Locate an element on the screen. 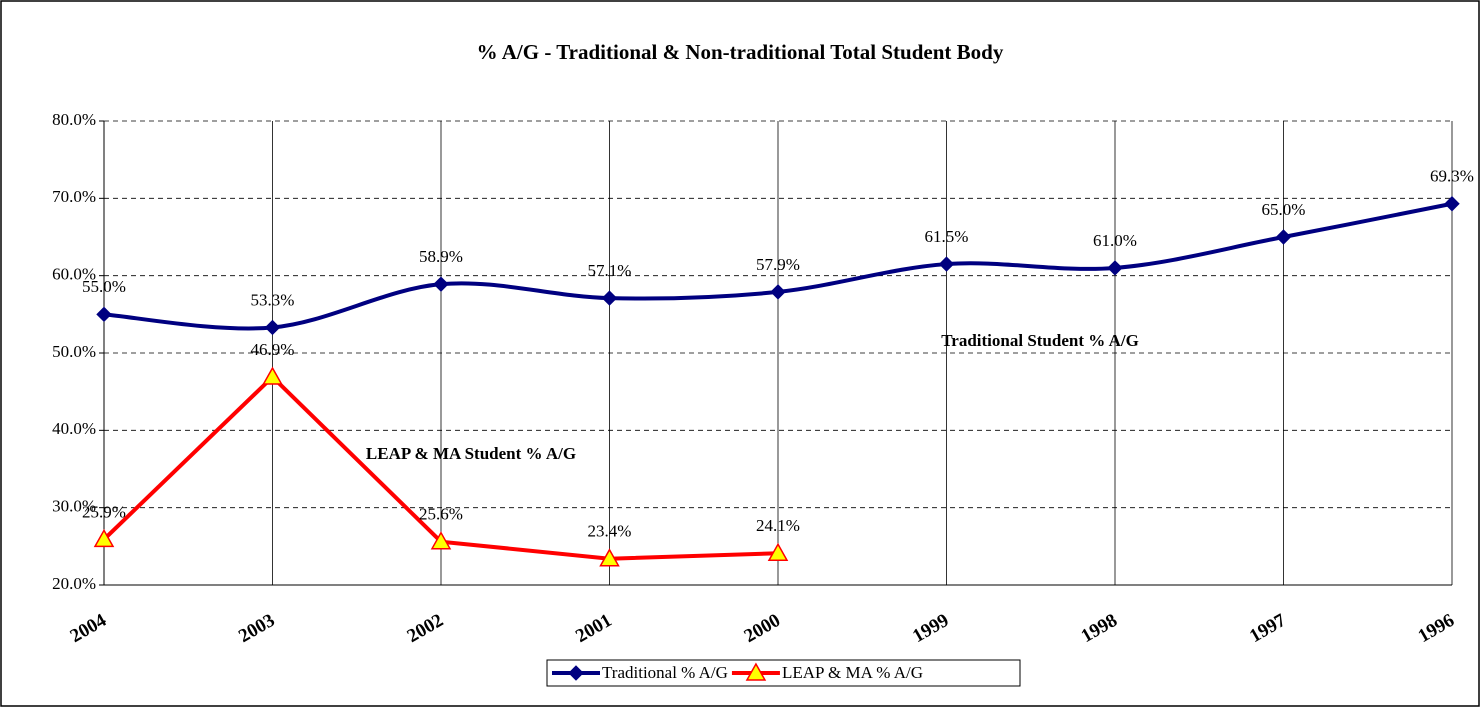  annotation: Traditional Student % A/G is located at coordinates (1040, 340).